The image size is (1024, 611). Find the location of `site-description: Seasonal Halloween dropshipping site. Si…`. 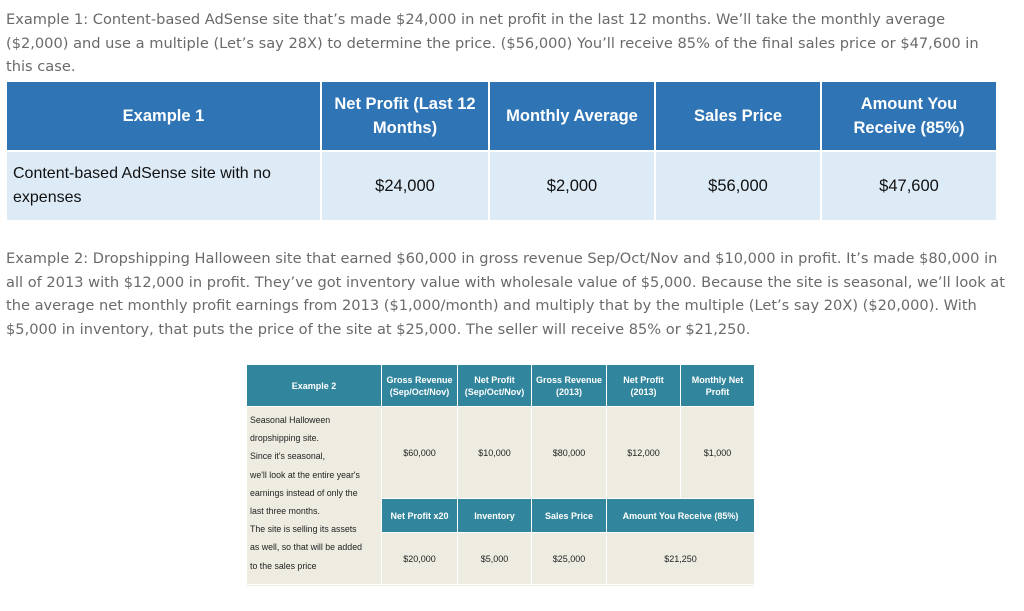

site-description: Seasonal Halloween dropshipping site. Si… is located at coordinates (314, 495).